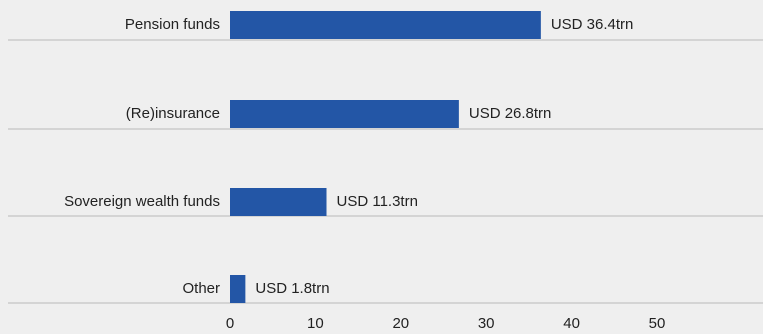 Image resolution: width=763 pixels, height=334 pixels. What do you see at coordinates (172, 24) in the screenshot?
I see `category-label: Pension funds` at bounding box center [172, 24].